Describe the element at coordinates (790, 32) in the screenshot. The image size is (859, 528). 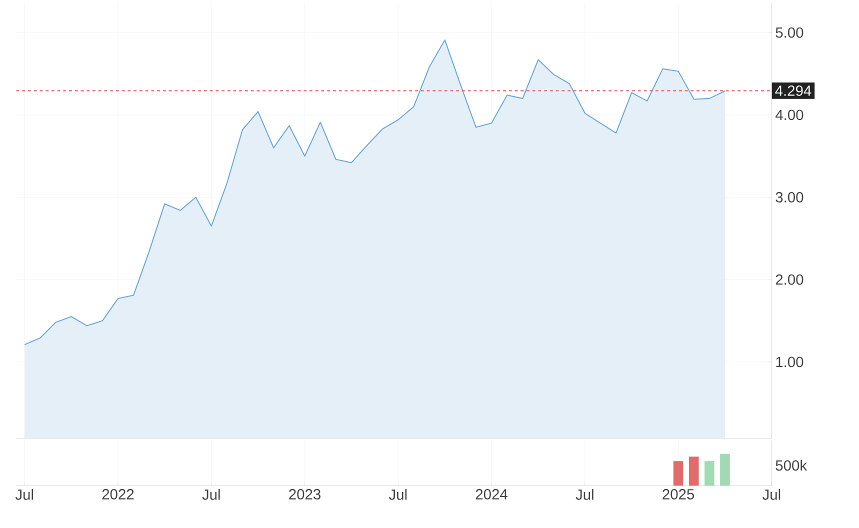
I see `y-tick-label: 5.00` at that location.